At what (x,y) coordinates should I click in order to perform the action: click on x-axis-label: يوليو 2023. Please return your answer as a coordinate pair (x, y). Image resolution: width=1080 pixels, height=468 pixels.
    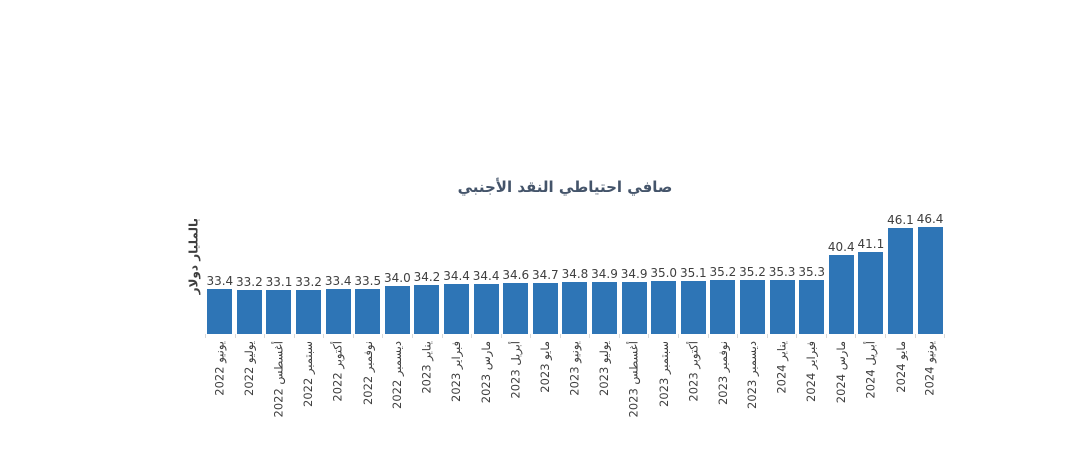
    Looking at the image, I should click on (604, 368).